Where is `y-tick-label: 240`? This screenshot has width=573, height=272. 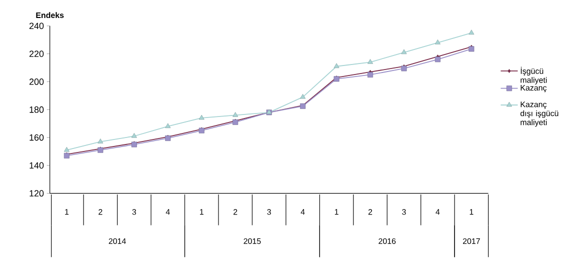
y-tick-label: 240 is located at coordinates (36, 26).